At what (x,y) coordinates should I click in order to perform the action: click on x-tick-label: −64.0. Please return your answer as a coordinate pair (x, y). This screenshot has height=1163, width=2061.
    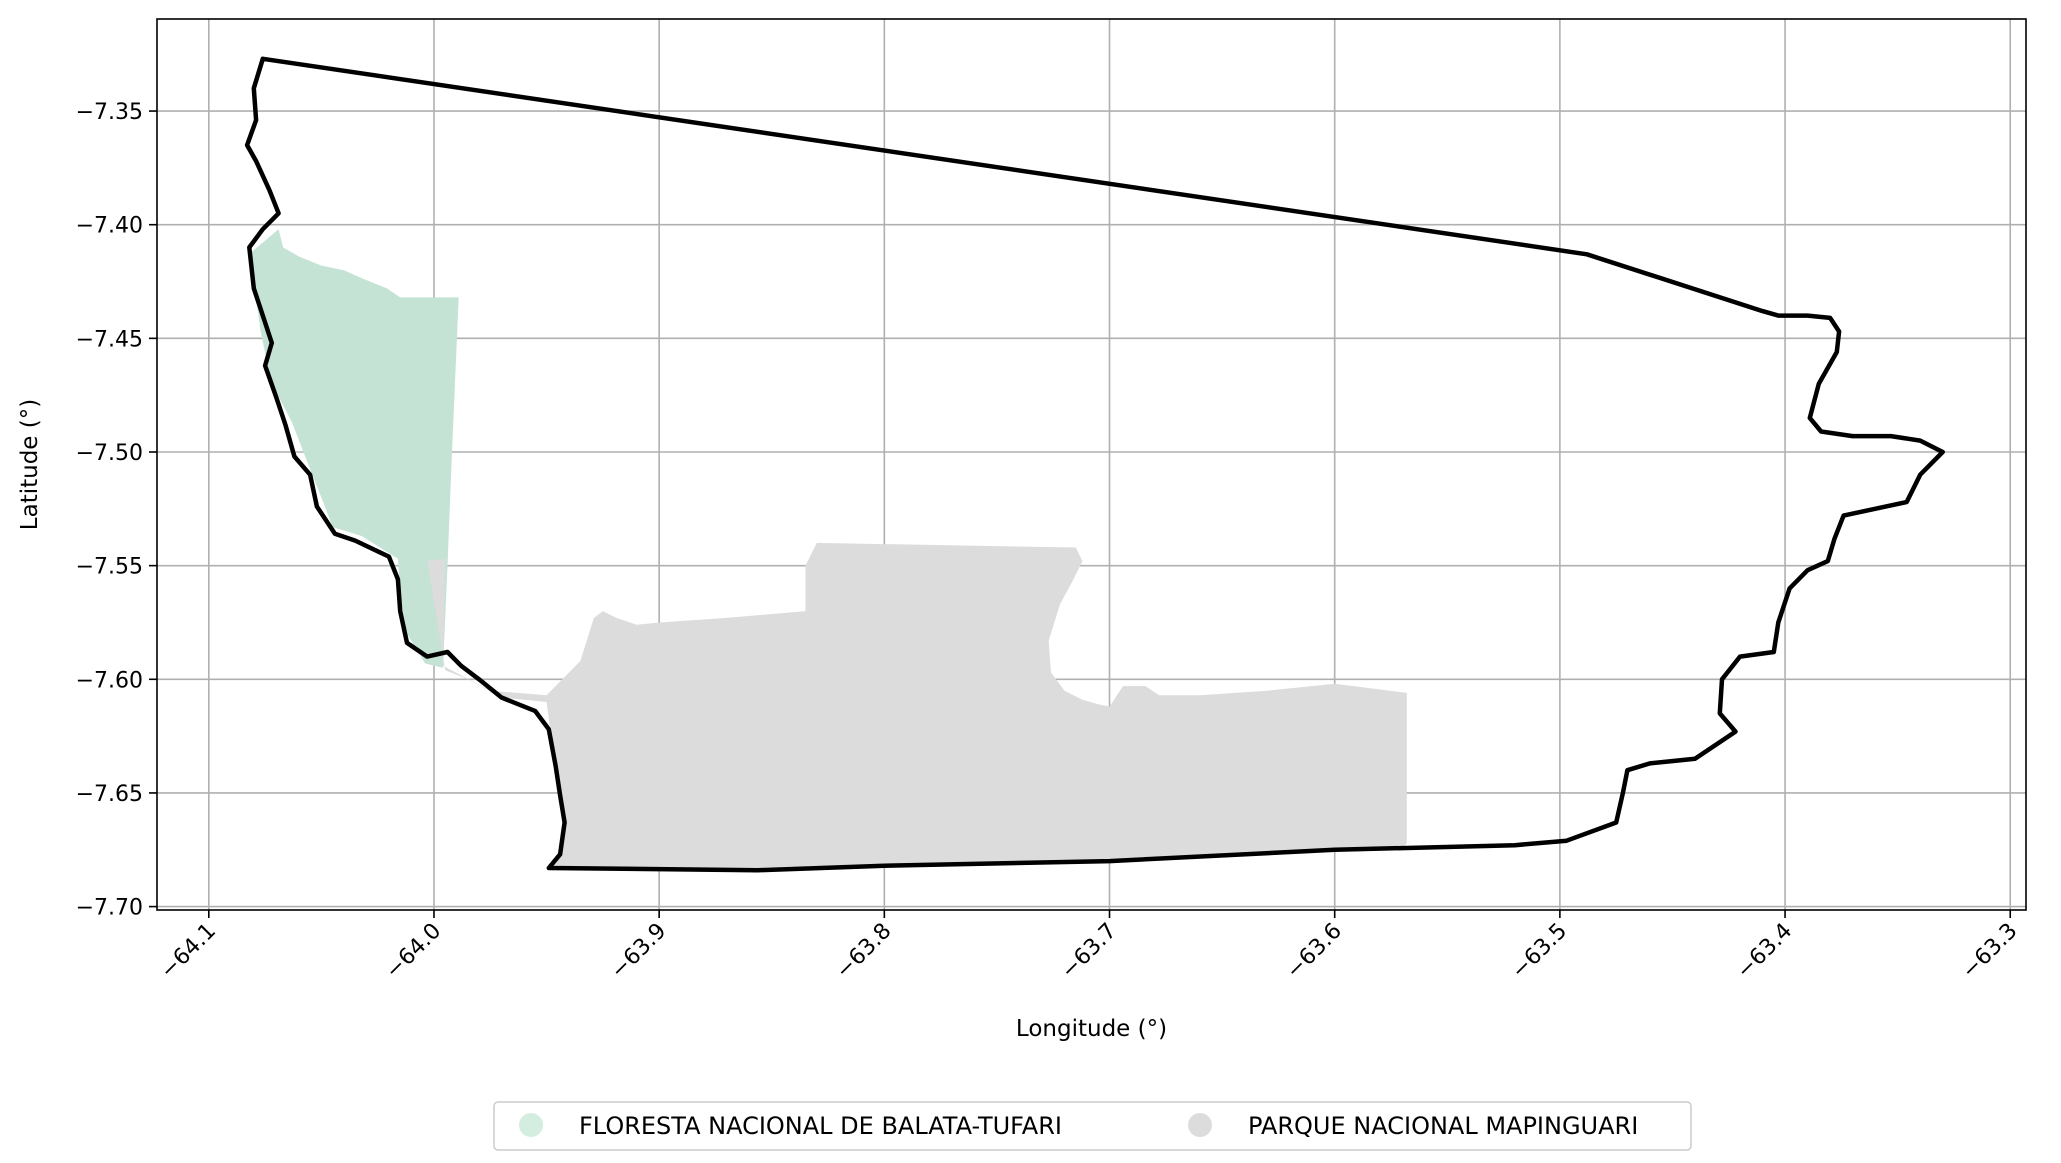
    Looking at the image, I should click on (413, 951).